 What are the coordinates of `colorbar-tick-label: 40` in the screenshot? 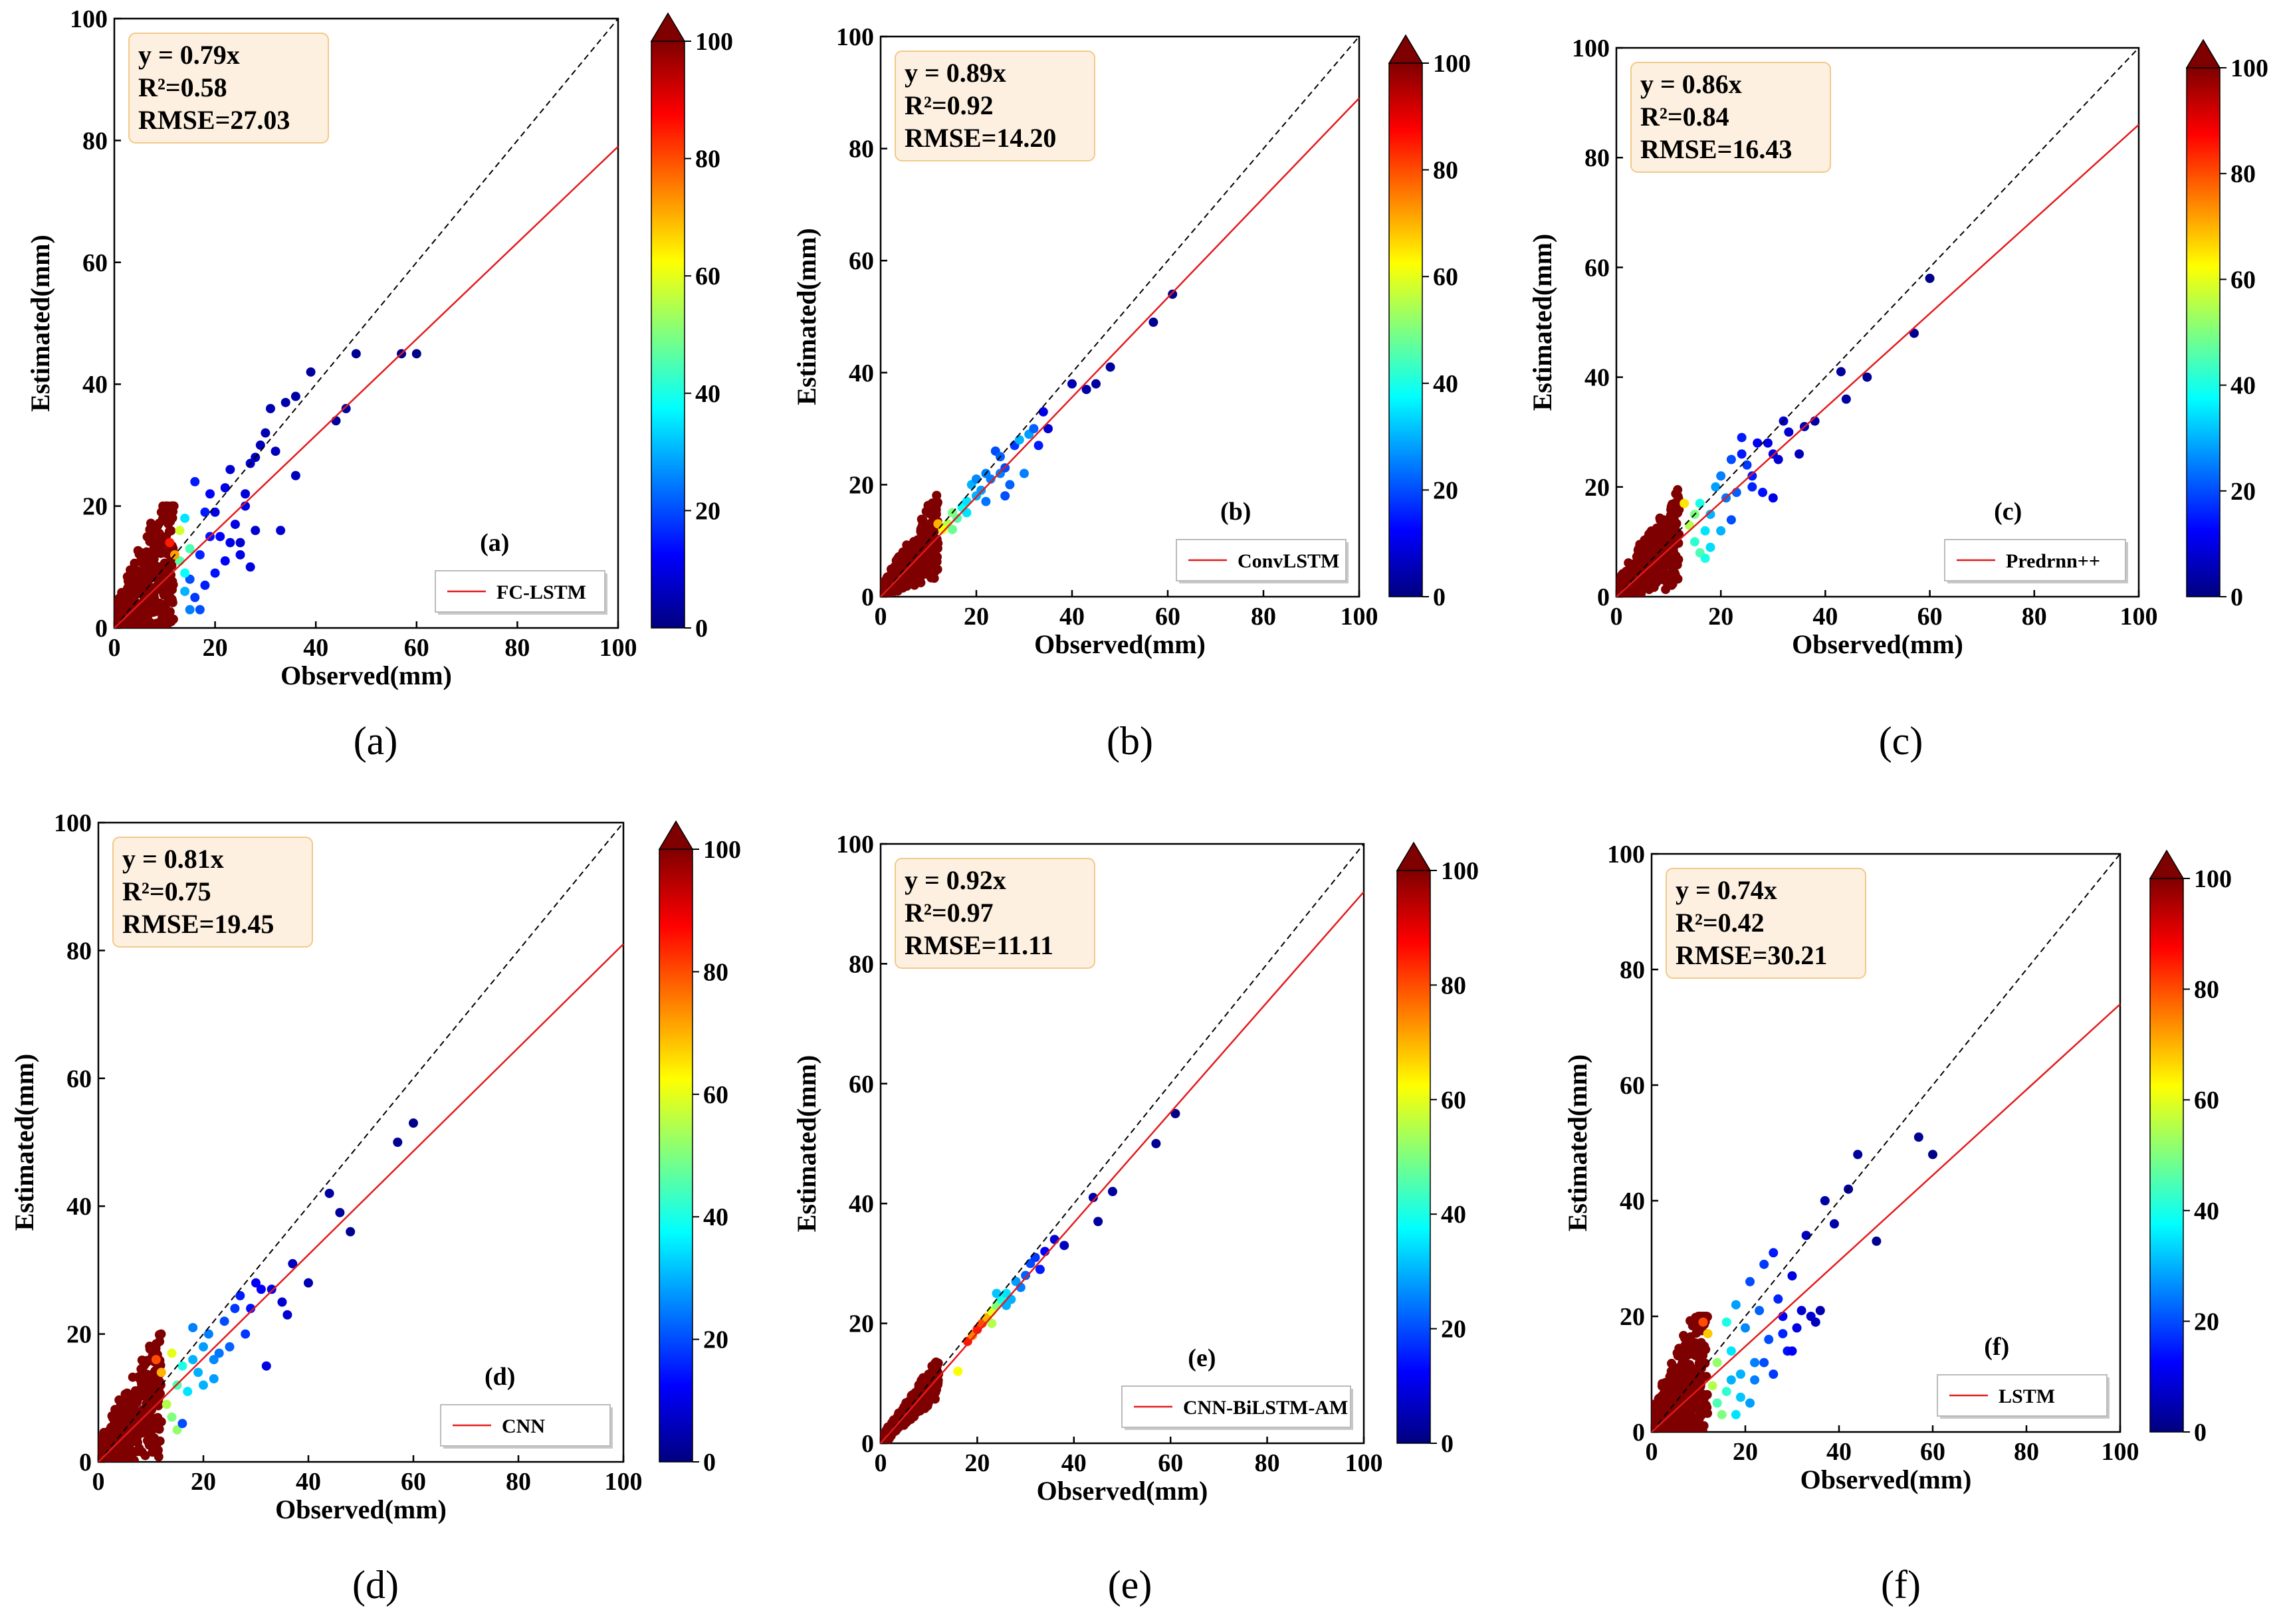 It's located at (1445, 384).